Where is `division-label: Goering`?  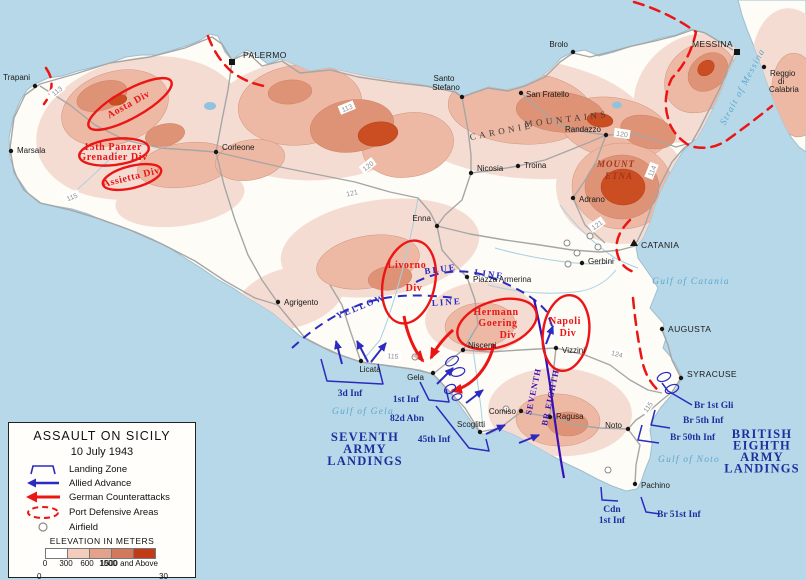
division-label: Goering is located at coordinates (497, 323).